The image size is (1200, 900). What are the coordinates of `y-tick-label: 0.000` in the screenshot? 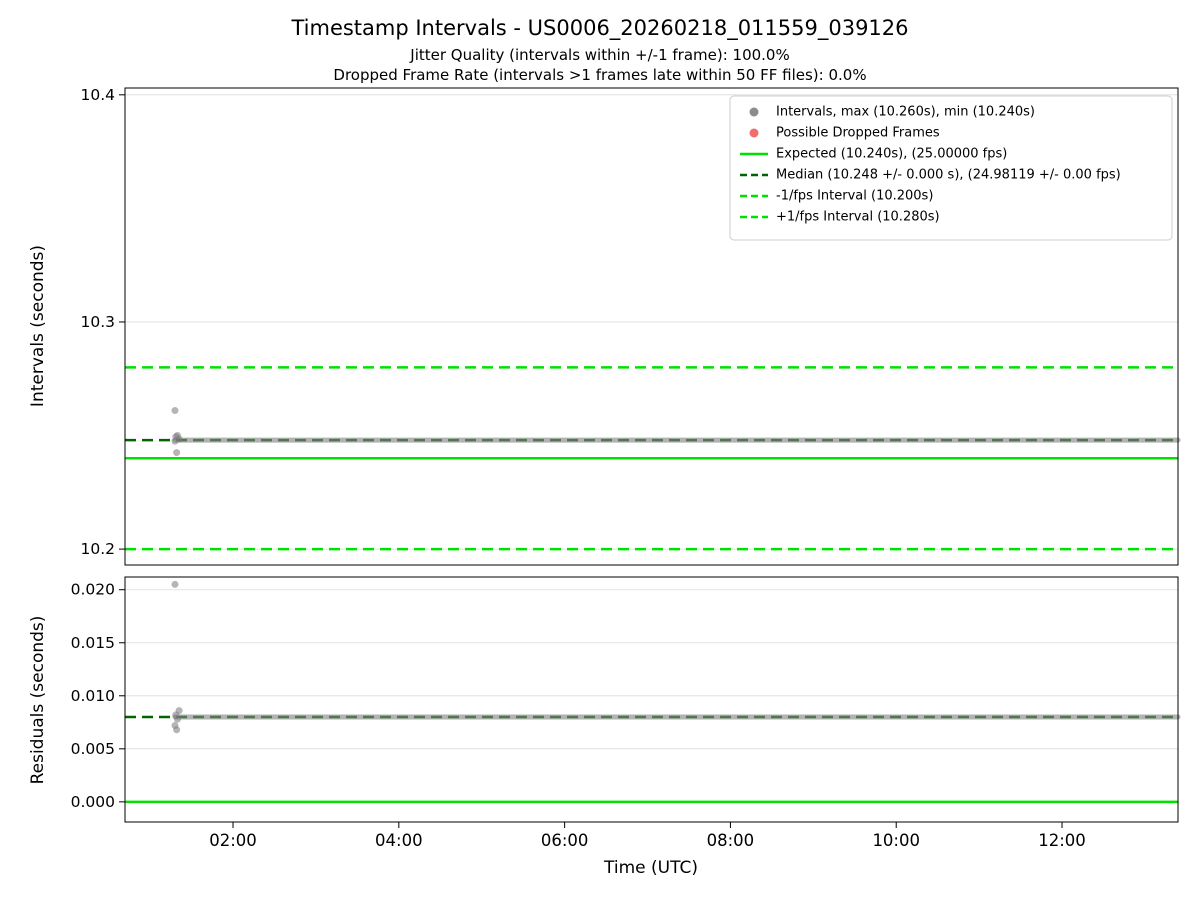 It's located at (93, 802).